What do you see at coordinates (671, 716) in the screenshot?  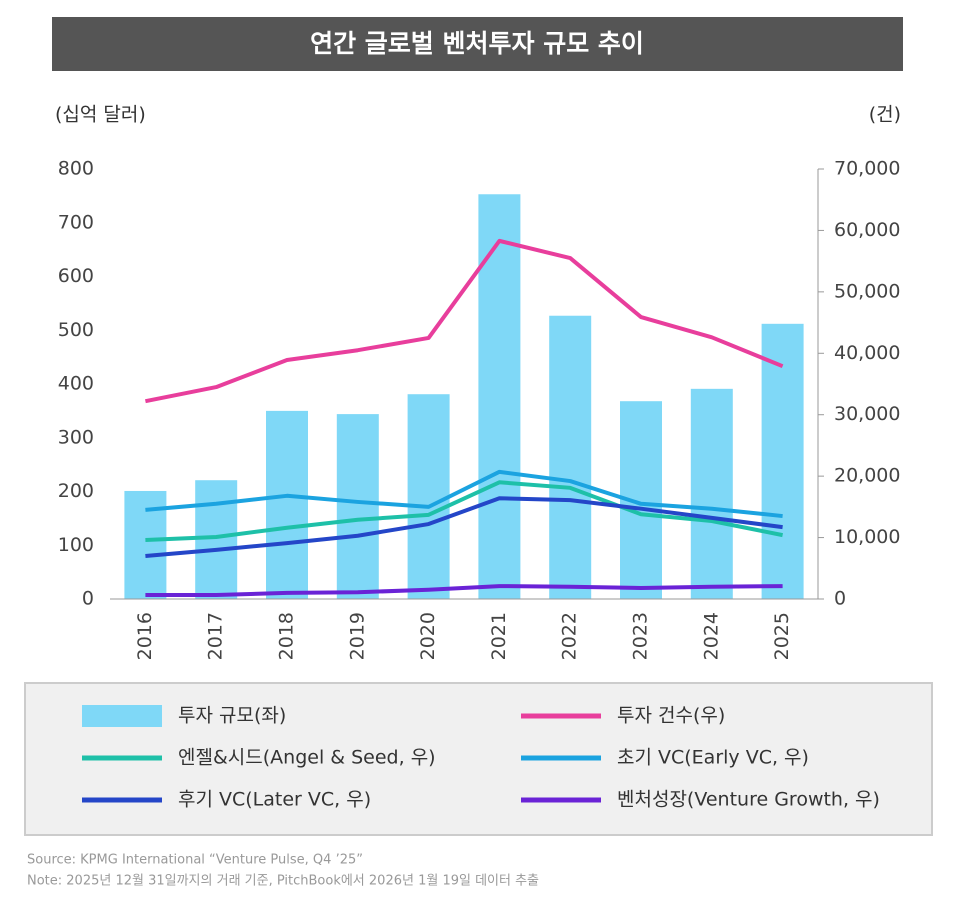 I see `legend-label: 투자 건수(우)` at bounding box center [671, 716].